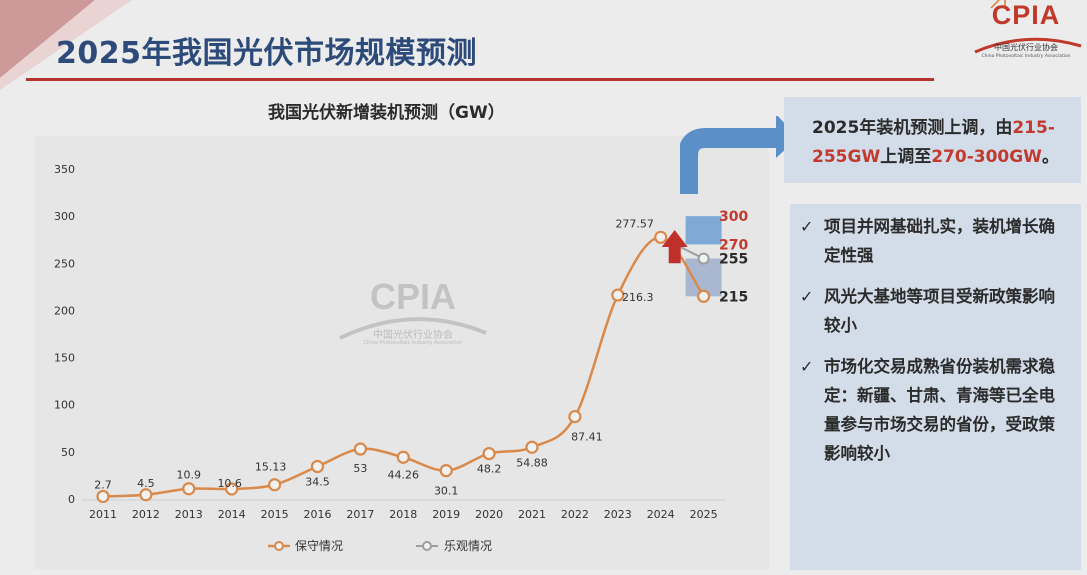 The height and width of the screenshot is (575, 1087). What do you see at coordinates (1026, 15) in the screenshot?
I see `logo-text: CPIA` at bounding box center [1026, 15].